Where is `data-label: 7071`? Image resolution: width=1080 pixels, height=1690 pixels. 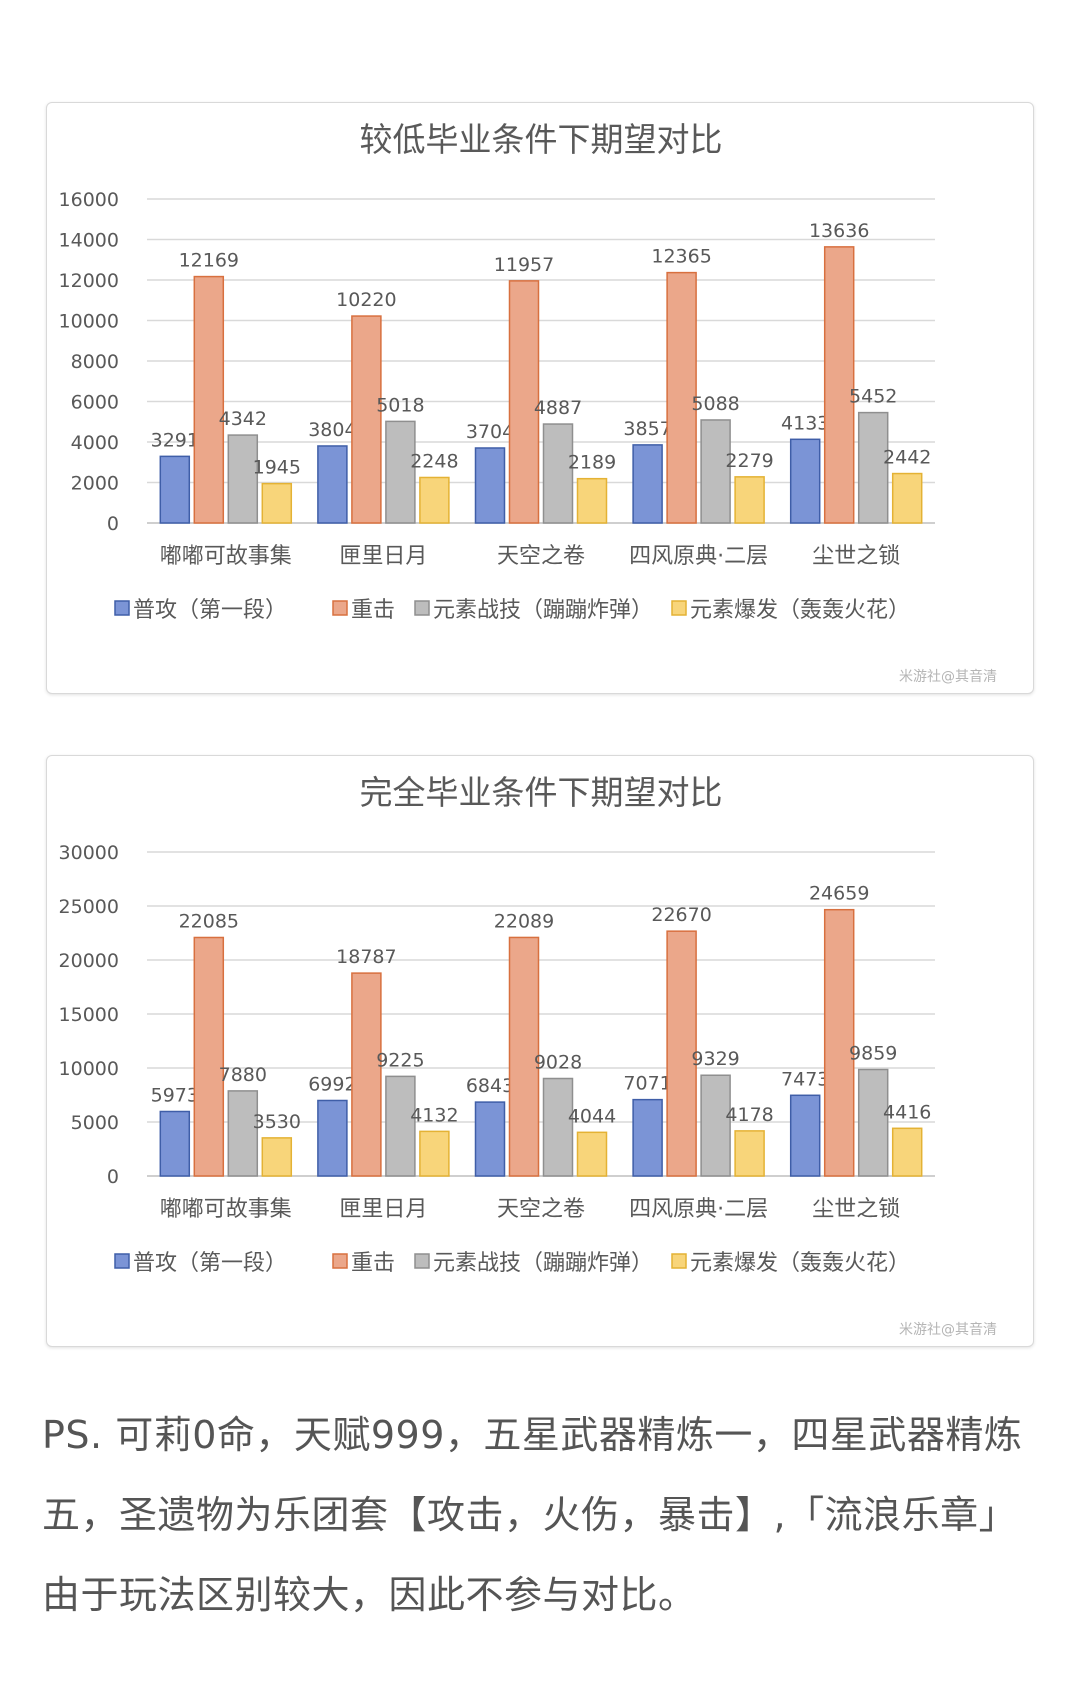 data-label: 7071 is located at coordinates (647, 1084).